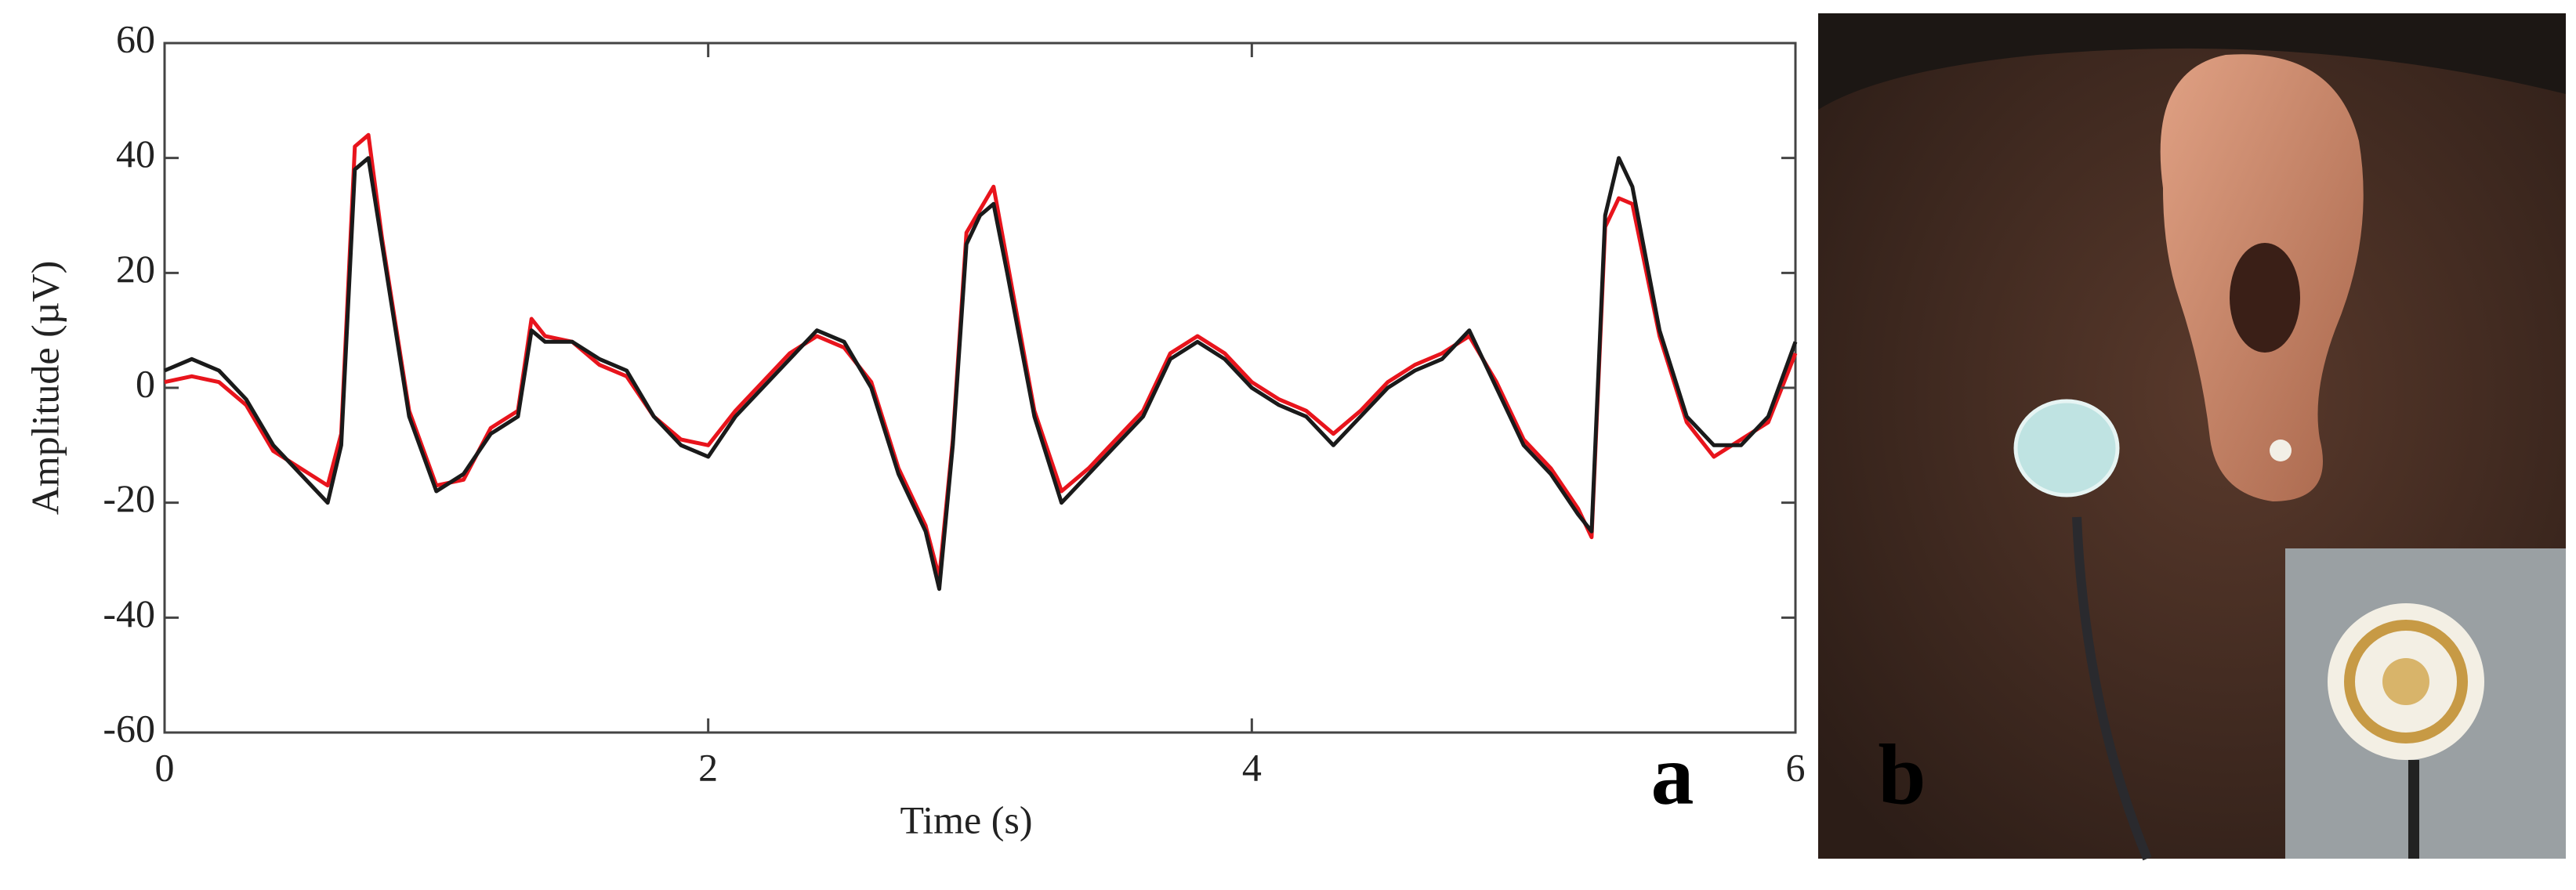 Image resolution: width=2576 pixels, height=890 pixels. Describe the element at coordinates (129, 498) in the screenshot. I see `y-tick-label: -20` at that location.